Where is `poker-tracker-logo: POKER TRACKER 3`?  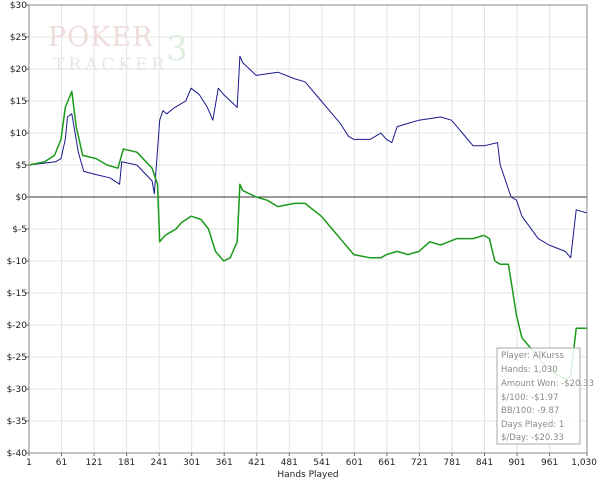 poker-tracker-logo: POKER TRACKER 3 is located at coordinates (118, 48).